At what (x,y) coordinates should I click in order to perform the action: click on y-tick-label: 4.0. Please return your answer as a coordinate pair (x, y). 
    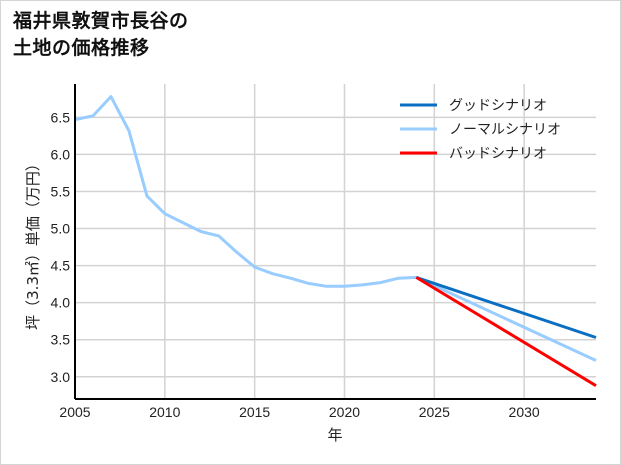
    Looking at the image, I should click on (61, 303).